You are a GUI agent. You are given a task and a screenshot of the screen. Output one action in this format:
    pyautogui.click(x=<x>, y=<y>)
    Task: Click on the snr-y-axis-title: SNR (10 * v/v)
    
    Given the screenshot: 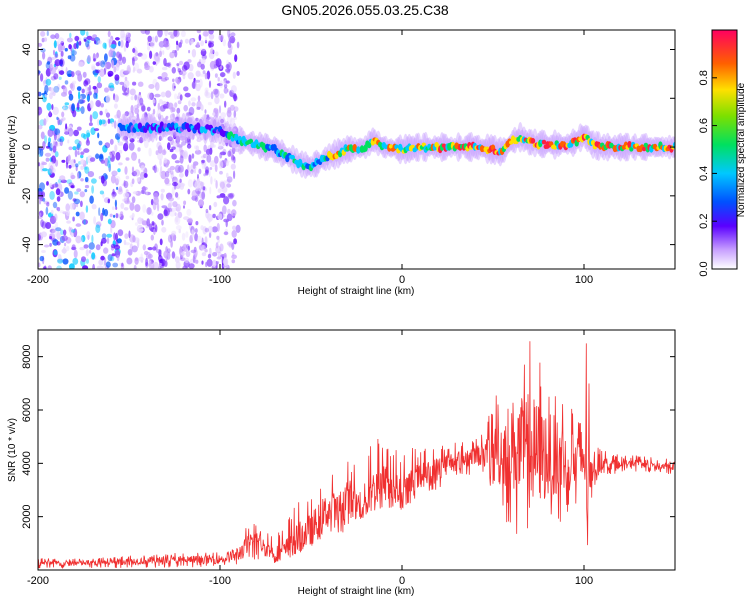 What is the action you would take?
    pyautogui.click(x=12, y=450)
    